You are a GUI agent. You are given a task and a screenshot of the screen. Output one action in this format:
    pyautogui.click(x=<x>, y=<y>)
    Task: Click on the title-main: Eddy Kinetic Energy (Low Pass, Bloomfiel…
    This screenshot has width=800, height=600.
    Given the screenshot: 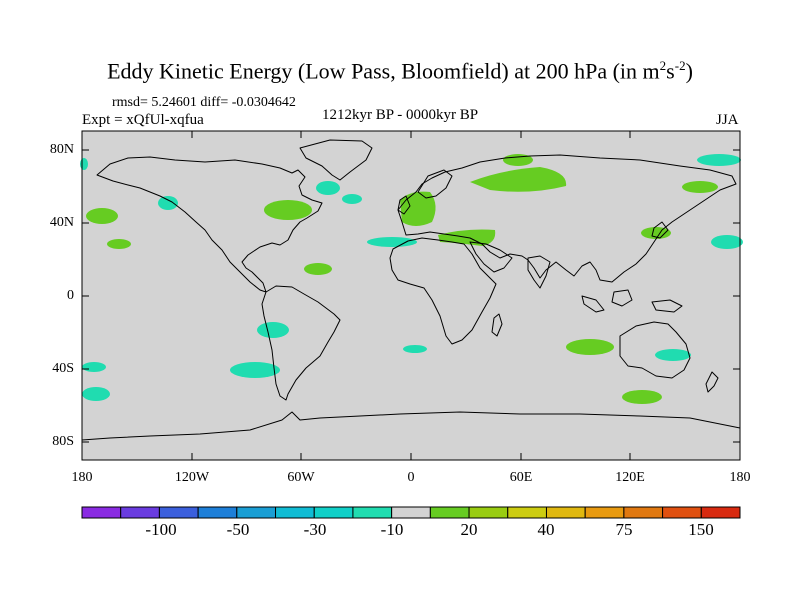 What is the action you would take?
    pyautogui.click(x=383, y=71)
    